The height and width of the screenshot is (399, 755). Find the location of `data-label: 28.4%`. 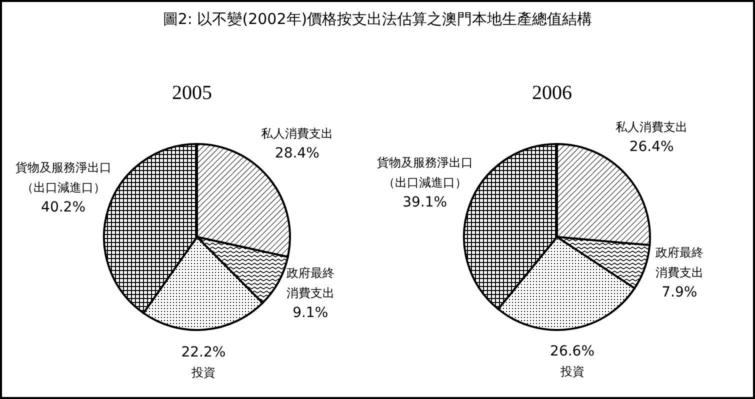

data-label: 28.4% is located at coordinates (297, 153).